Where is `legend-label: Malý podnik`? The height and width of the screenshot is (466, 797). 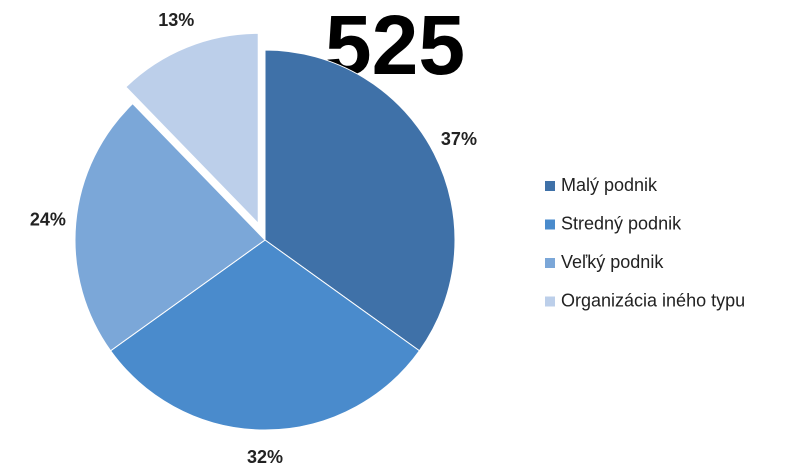
legend-label: Malý podnik is located at coordinates (609, 185).